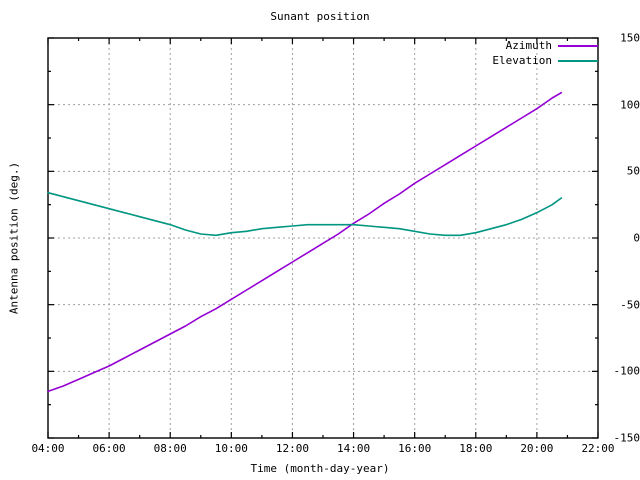 Image resolution: width=640 pixels, height=480 pixels. What do you see at coordinates (630, 105) in the screenshot?
I see `y-tick-label: 100` at bounding box center [630, 105].